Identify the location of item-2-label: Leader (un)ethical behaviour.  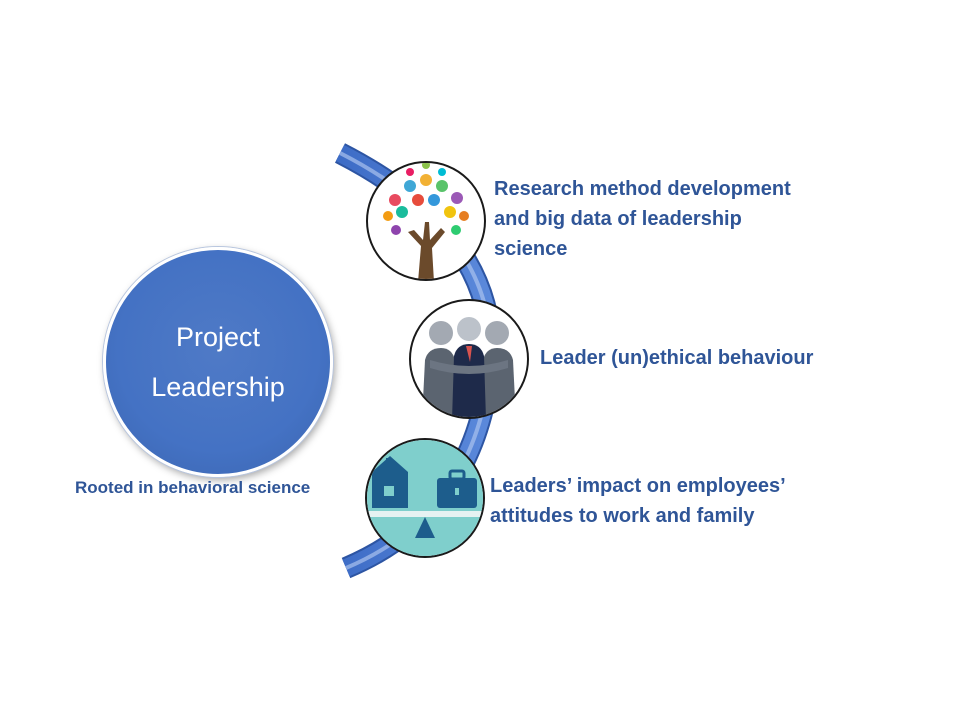
(676, 358).